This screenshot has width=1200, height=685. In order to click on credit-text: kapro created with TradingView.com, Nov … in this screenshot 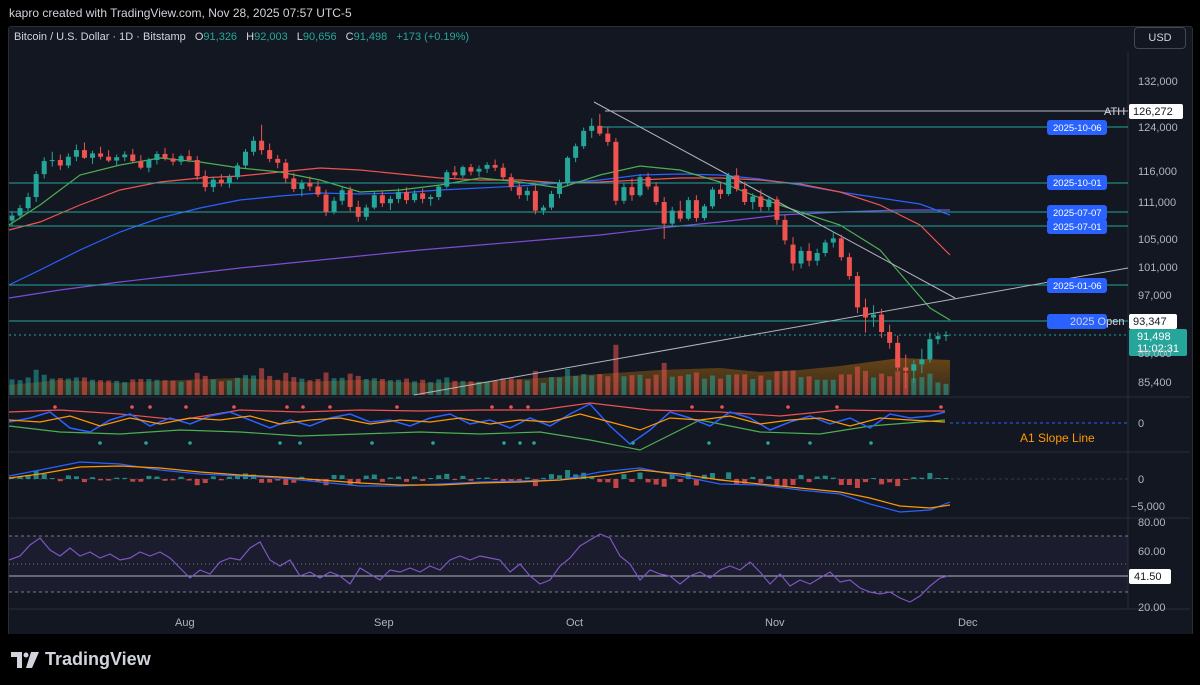, I will do `click(180, 13)`.